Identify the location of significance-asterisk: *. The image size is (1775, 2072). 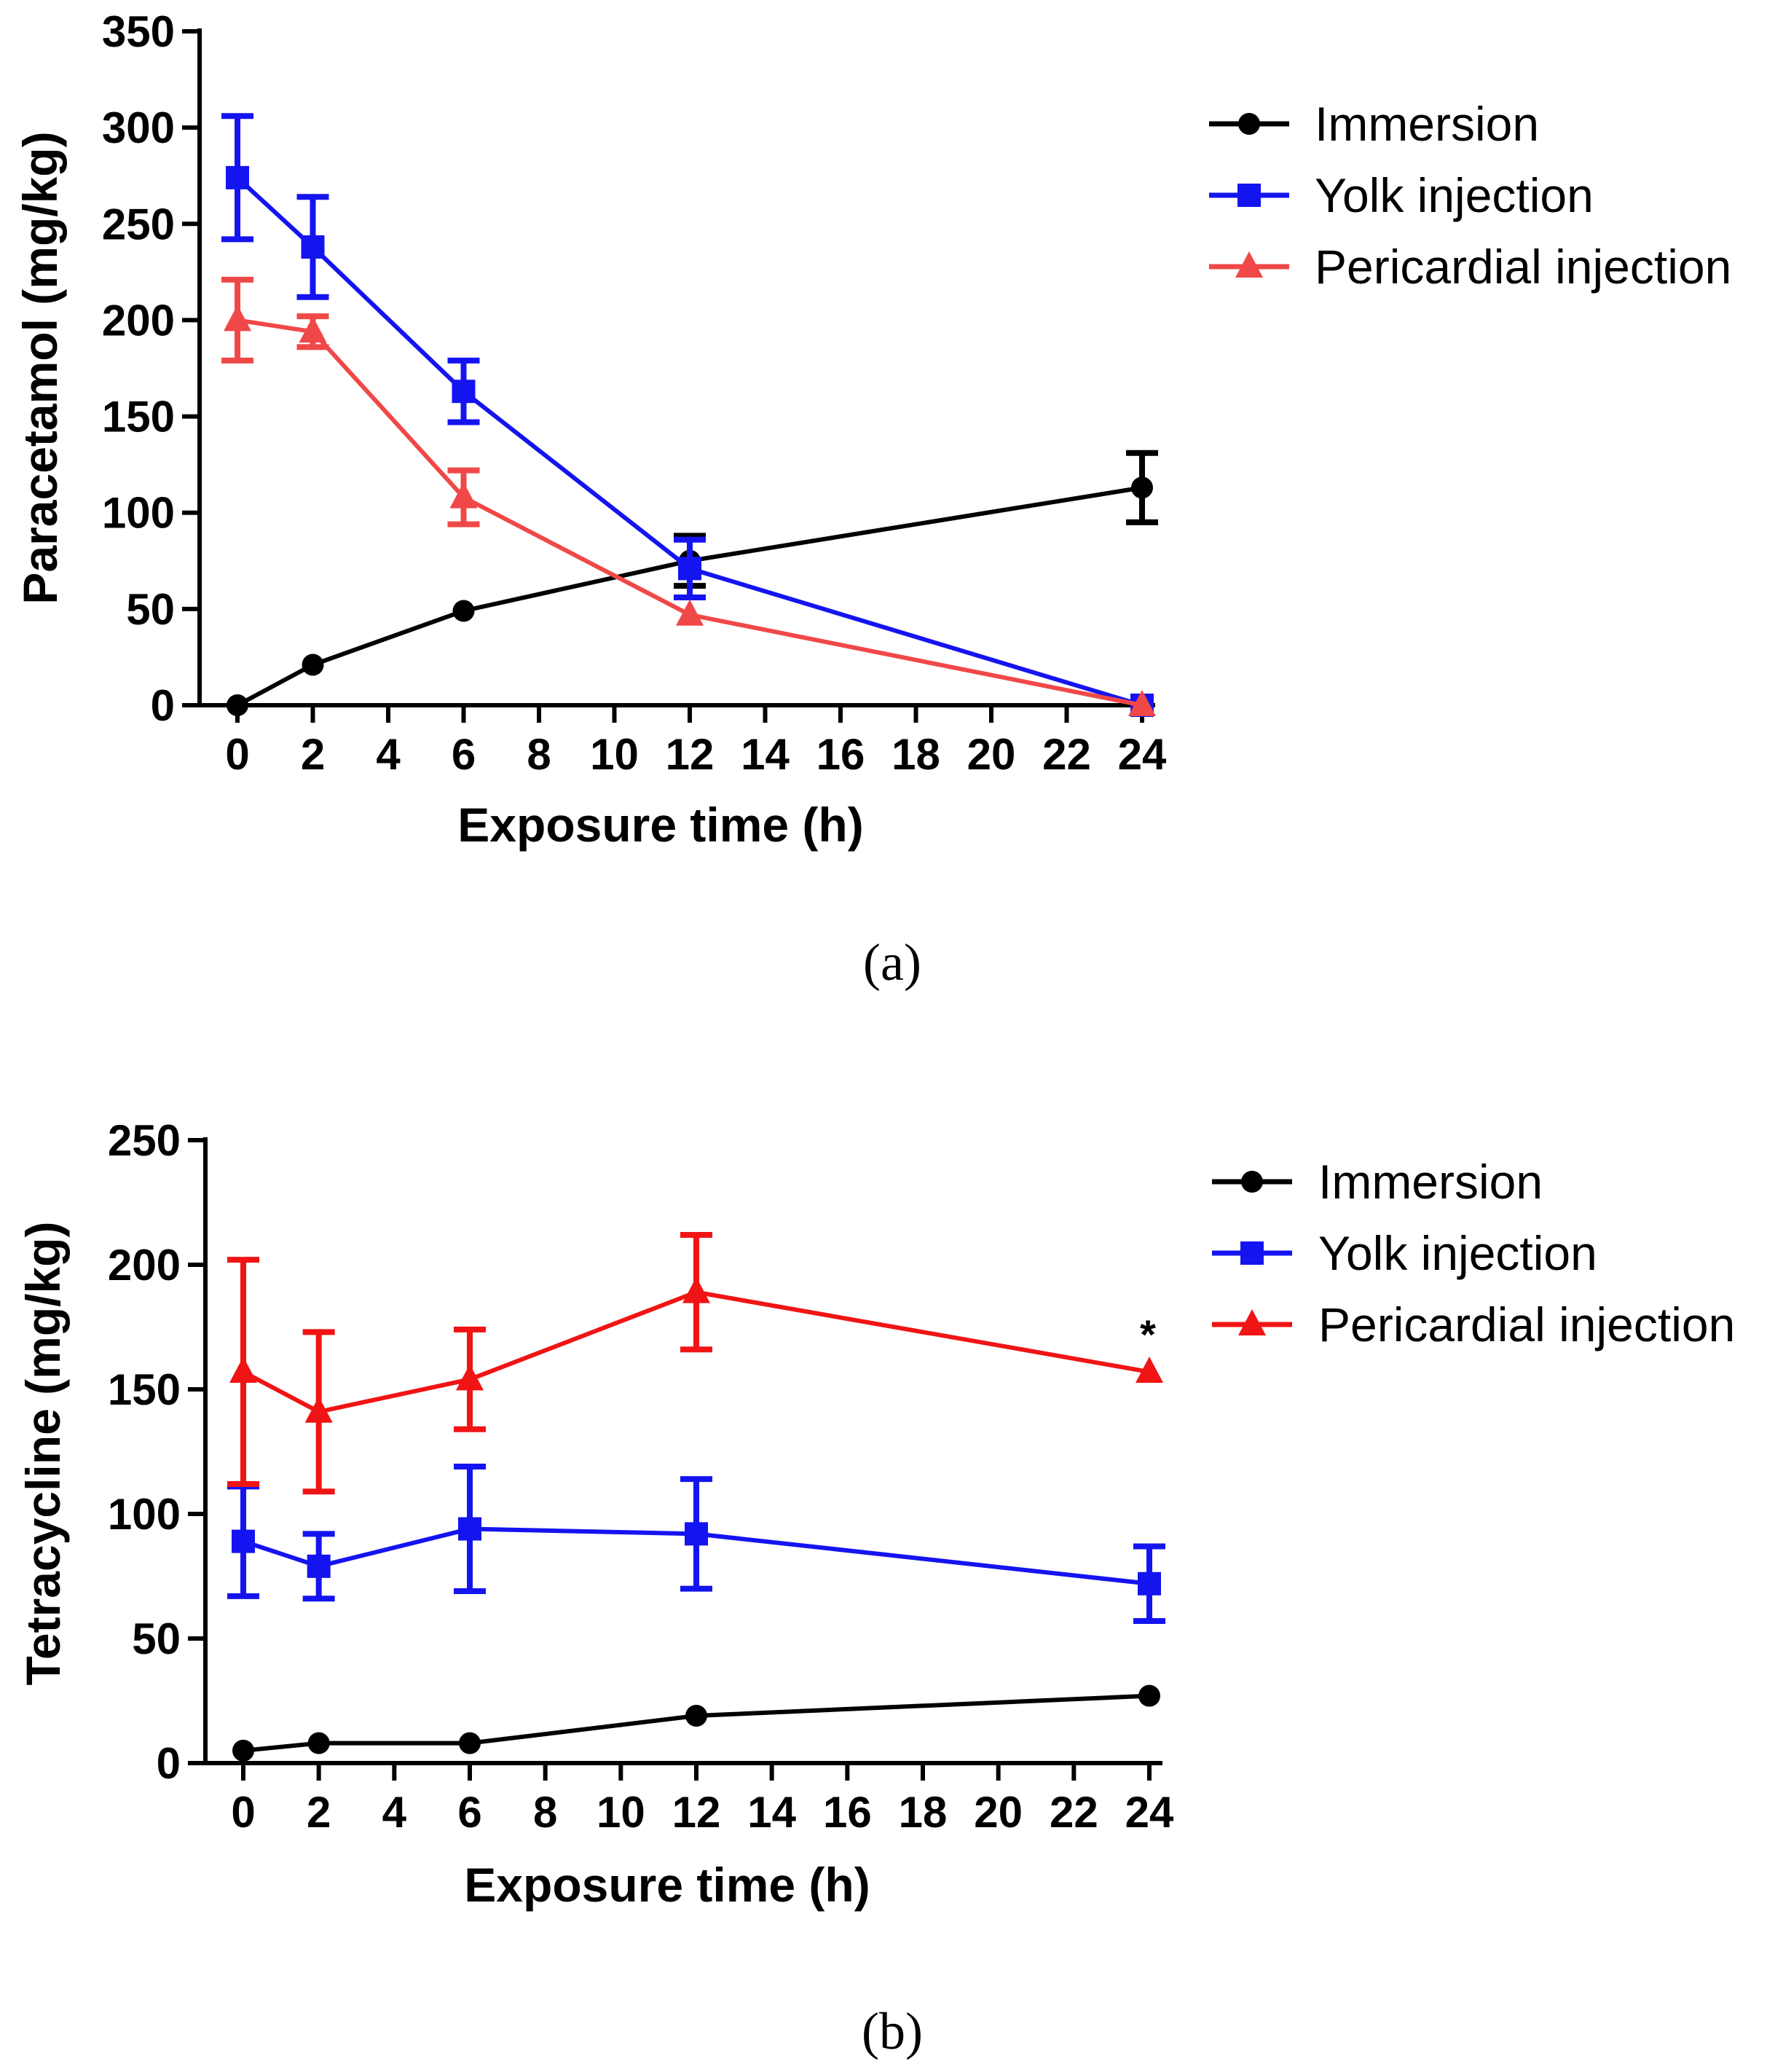
(1148, 1334).